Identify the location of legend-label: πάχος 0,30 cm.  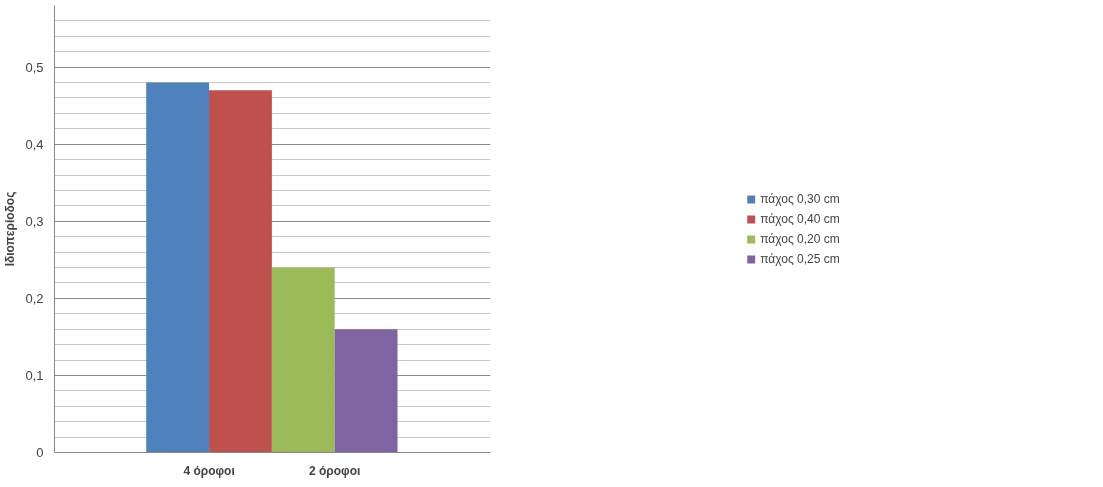
(800, 198).